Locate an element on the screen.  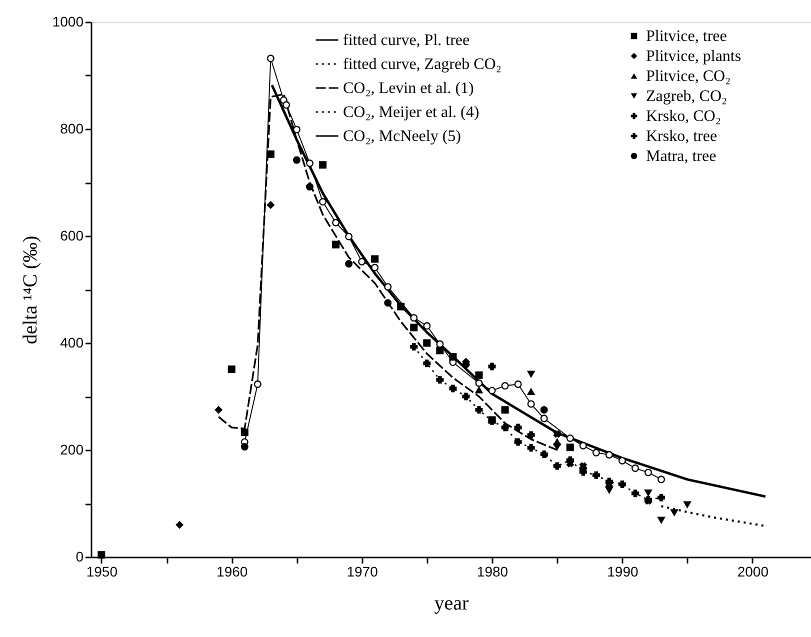
y-tick-label: 0 is located at coordinates (80, 556).